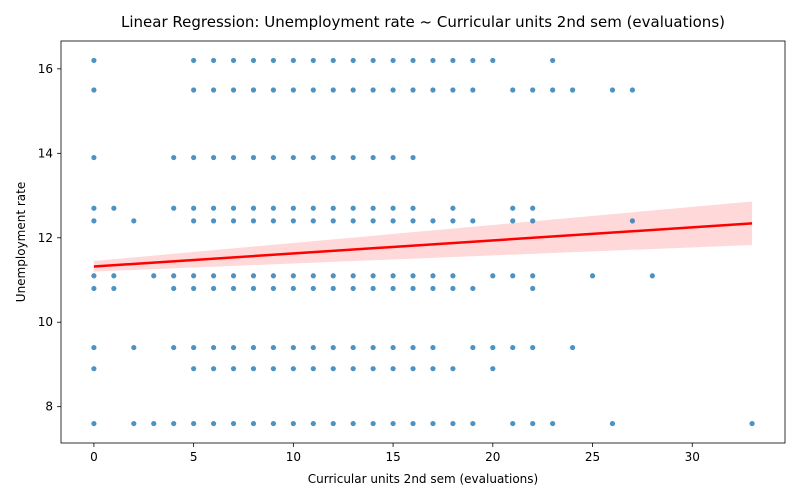 The width and height of the screenshot is (800, 500). Describe the element at coordinates (423, 245) in the screenshot. I see `regression-line` at that location.